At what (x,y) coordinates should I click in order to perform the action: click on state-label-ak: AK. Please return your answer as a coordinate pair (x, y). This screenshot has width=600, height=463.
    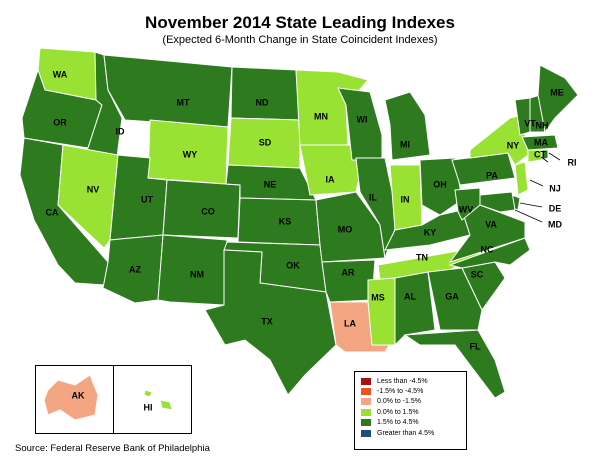
    Looking at the image, I should click on (78, 395).